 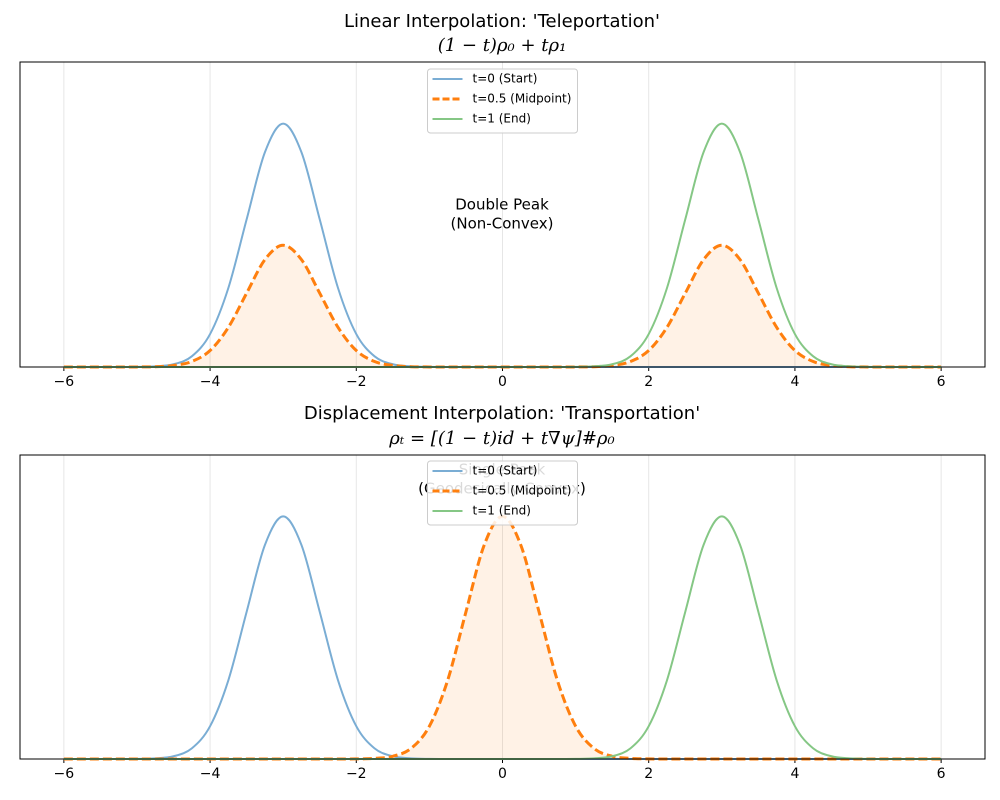 I want to click on chart-title: Linear Interpolation: 'Teleportation', so click(x=502, y=21).